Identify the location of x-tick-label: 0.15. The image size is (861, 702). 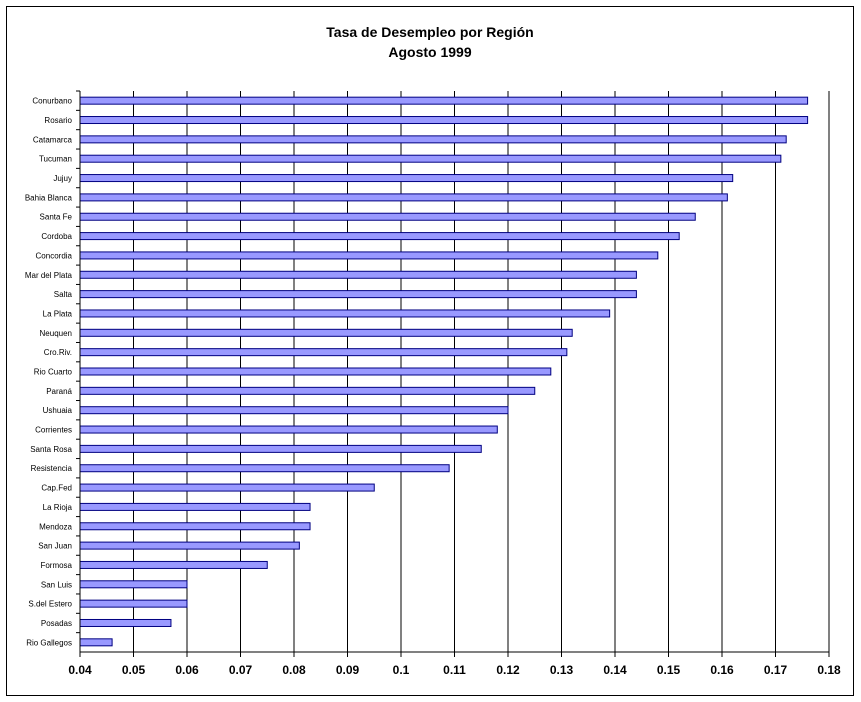
(669, 670).